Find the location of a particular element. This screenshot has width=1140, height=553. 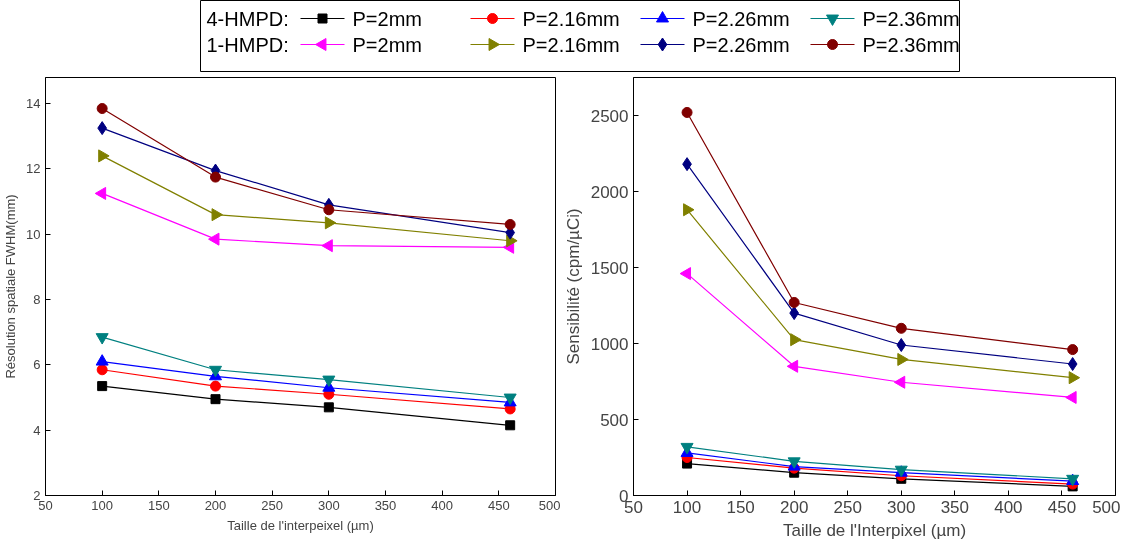

y-tick-label: 4 is located at coordinates (37, 430).